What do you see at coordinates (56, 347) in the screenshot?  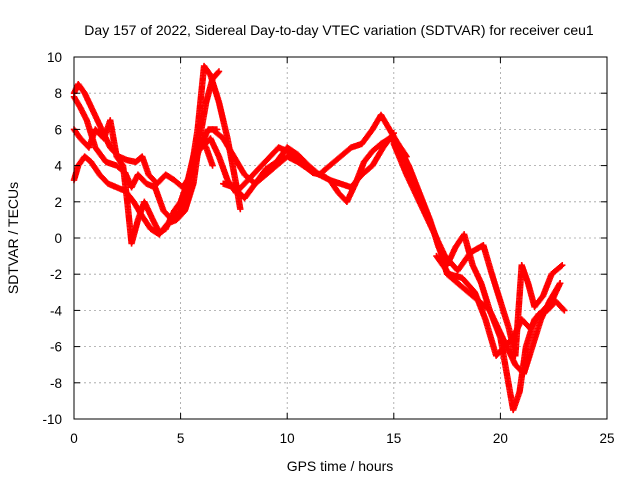 I see `y-tick-label: -6` at bounding box center [56, 347].